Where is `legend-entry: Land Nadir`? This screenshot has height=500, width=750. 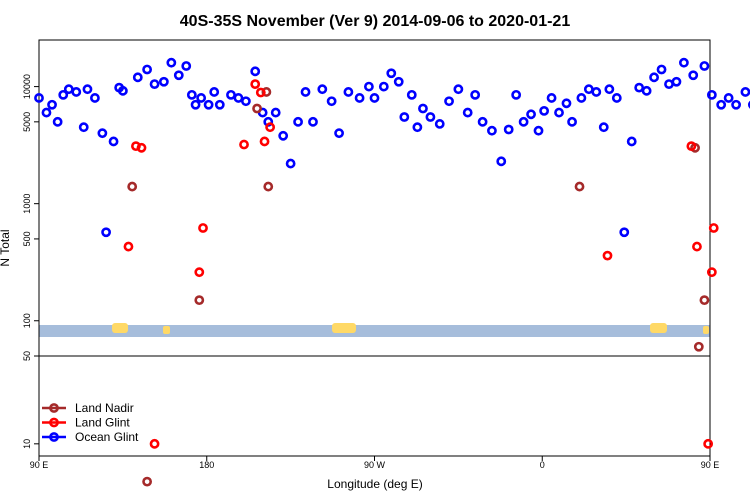 legend-entry: Land Nadir is located at coordinates (88, 408).